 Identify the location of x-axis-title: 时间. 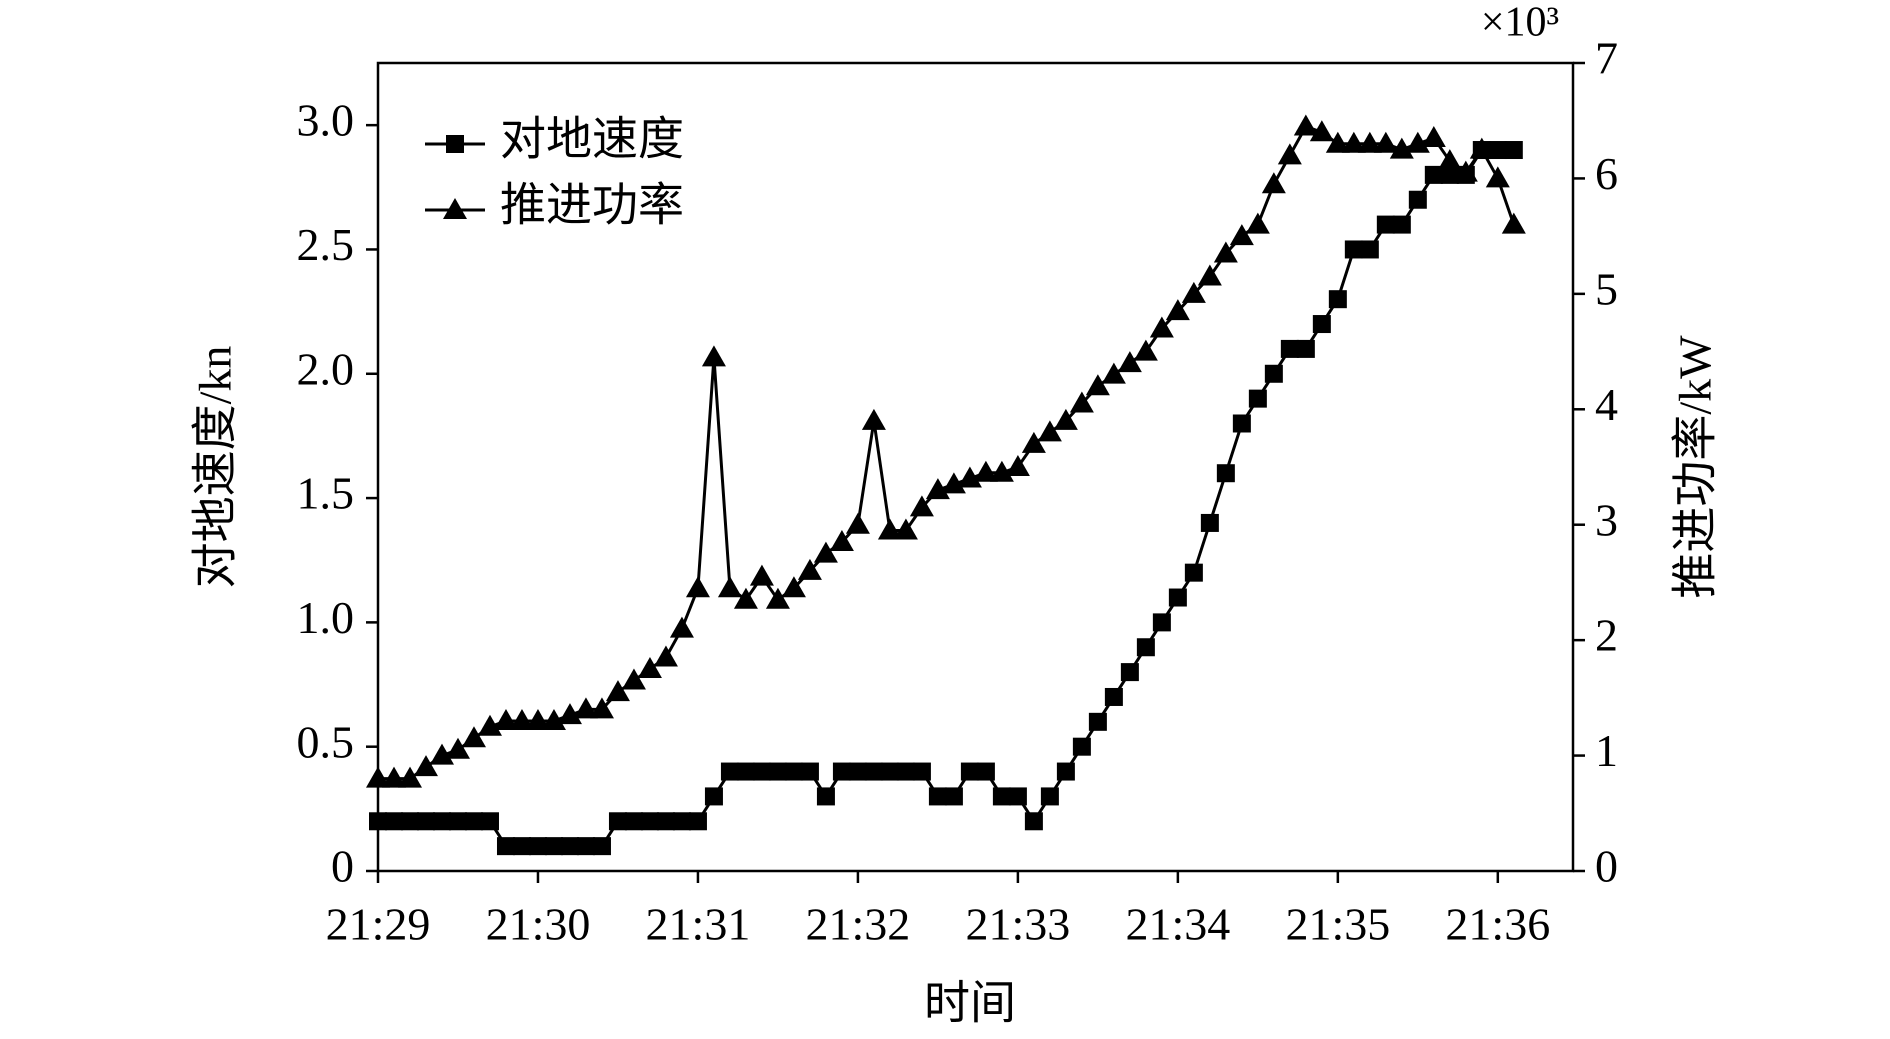
(970, 1003).